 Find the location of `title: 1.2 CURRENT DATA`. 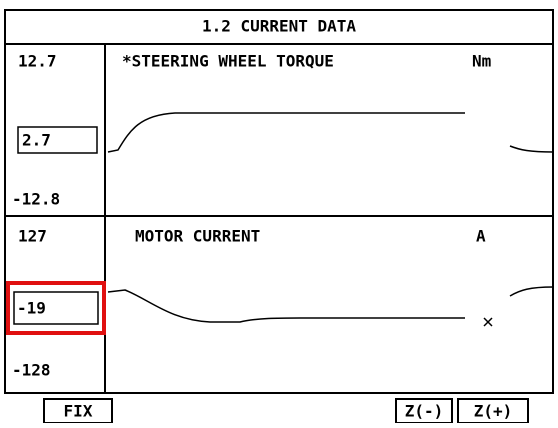

title: 1.2 CURRENT DATA is located at coordinates (279, 26).